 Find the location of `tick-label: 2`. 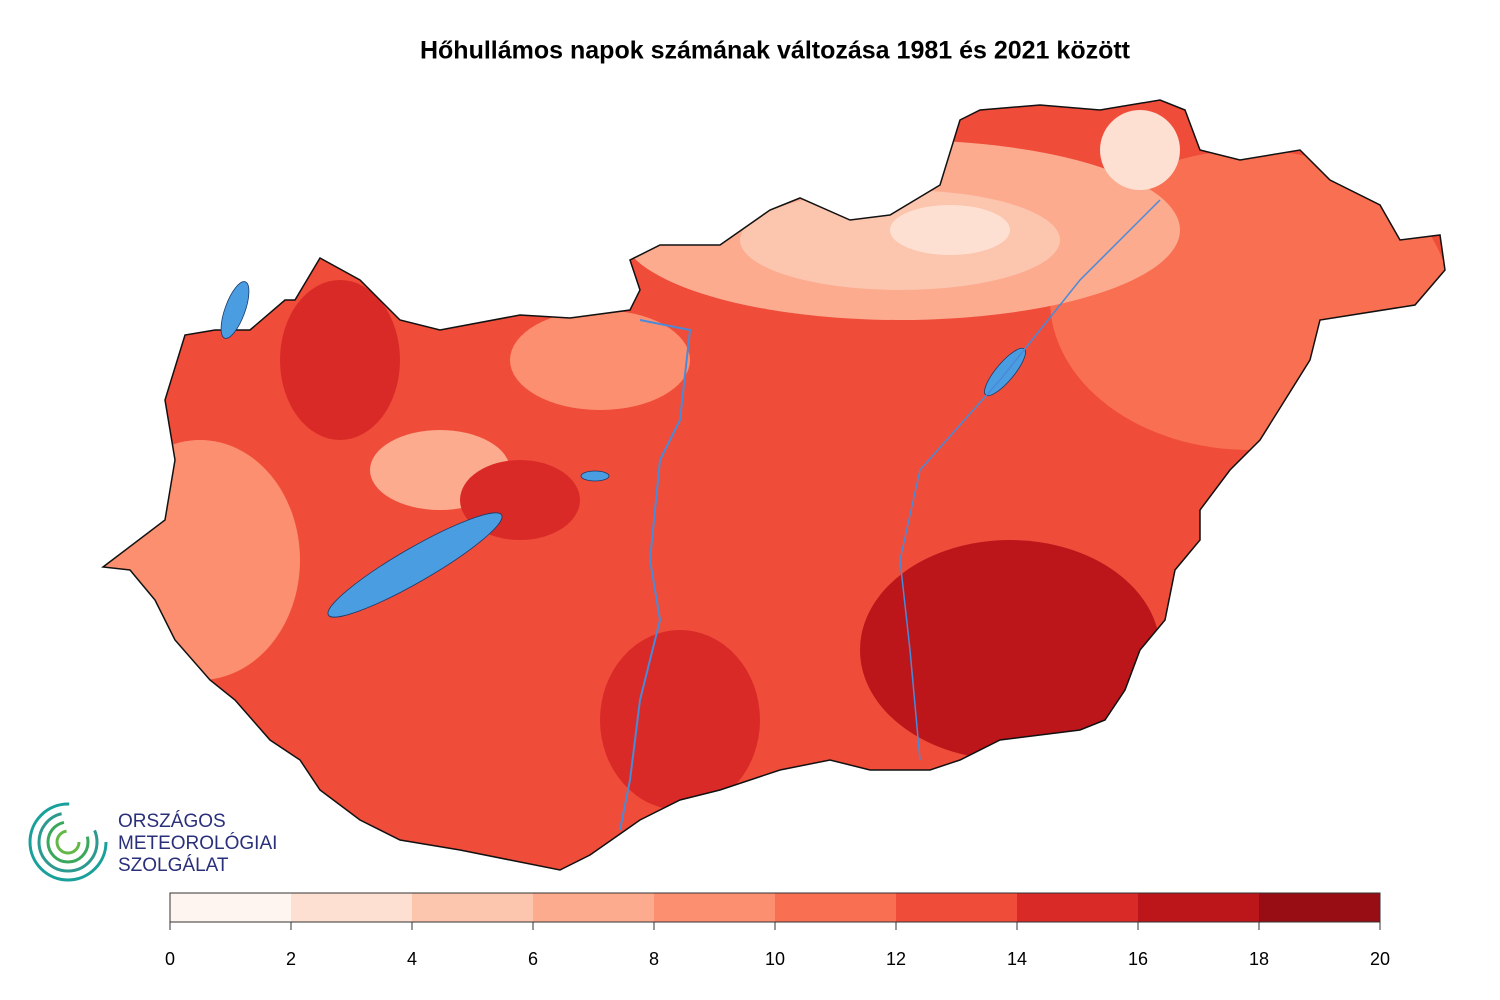

tick-label: 2 is located at coordinates (291, 959).